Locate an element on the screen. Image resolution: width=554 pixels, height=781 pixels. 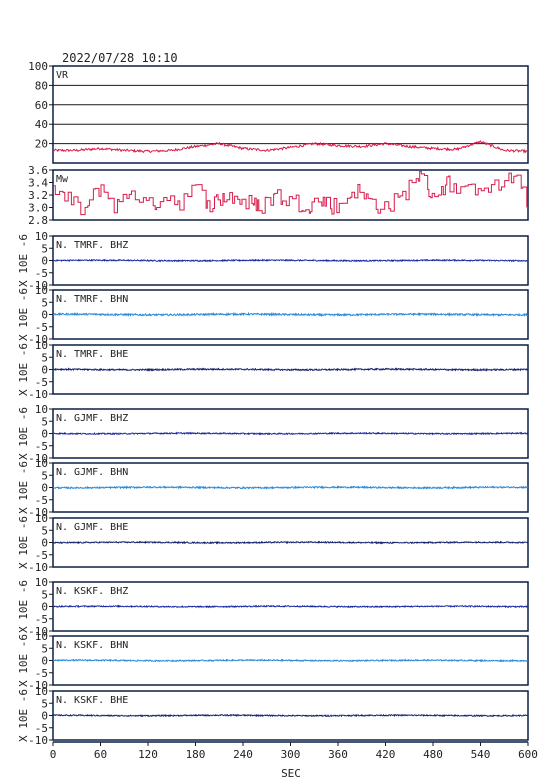
waveform-series-n-tmrf-bhz is located at coordinates (290, 260).